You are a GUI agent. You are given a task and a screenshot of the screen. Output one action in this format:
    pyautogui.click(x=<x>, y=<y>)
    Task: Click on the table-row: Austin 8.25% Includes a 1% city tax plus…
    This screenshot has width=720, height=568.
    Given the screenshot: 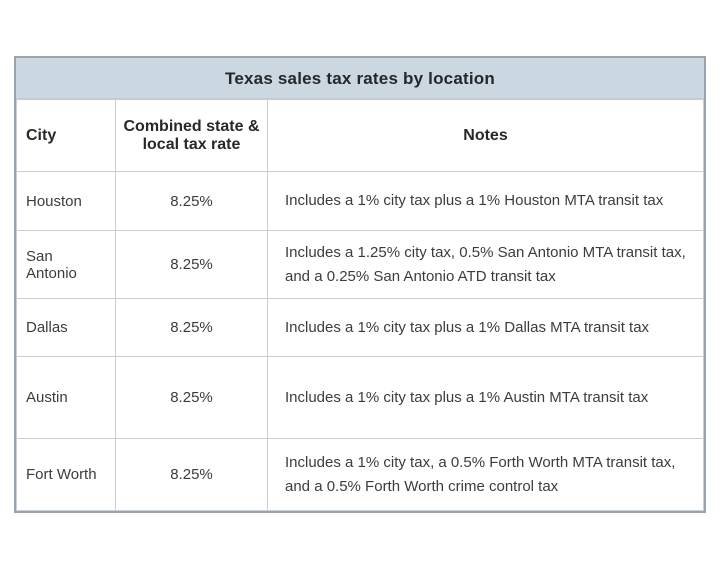 What is the action you would take?
    pyautogui.click(x=360, y=397)
    